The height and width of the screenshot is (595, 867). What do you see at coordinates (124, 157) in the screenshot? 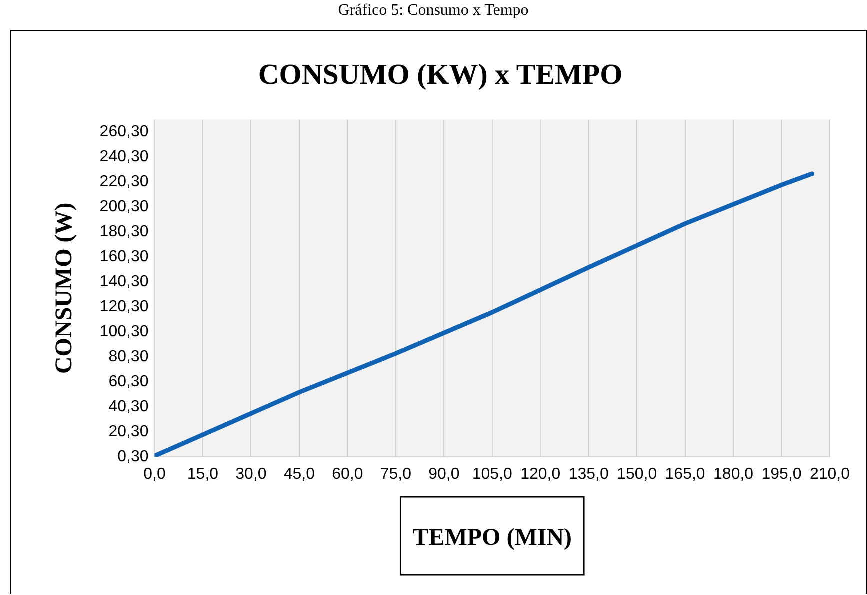
I see `y-tick-label: 240,30` at bounding box center [124, 157].